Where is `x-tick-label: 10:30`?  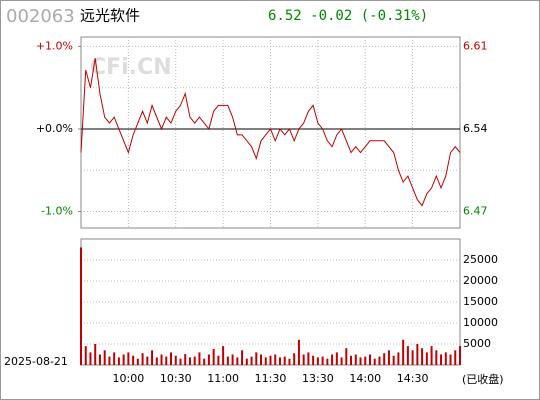
x-tick-label: 10:30 is located at coordinates (176, 378).